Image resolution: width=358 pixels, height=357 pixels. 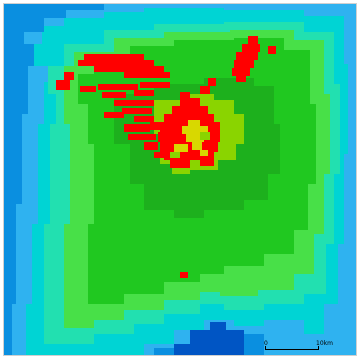 What do you see at coordinates (254, 59) in the screenshot?
I see `red-hotspot-upper-right` at bounding box center [254, 59].